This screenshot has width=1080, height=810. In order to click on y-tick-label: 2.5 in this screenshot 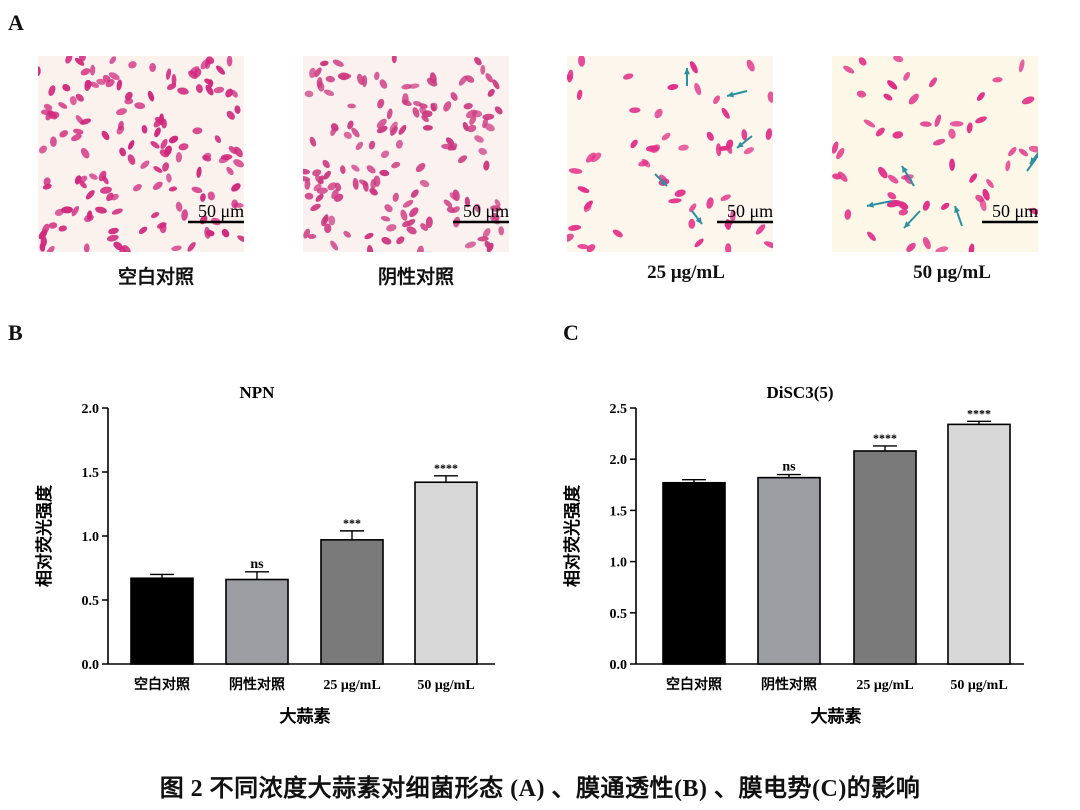, I will do `click(619, 409)`.